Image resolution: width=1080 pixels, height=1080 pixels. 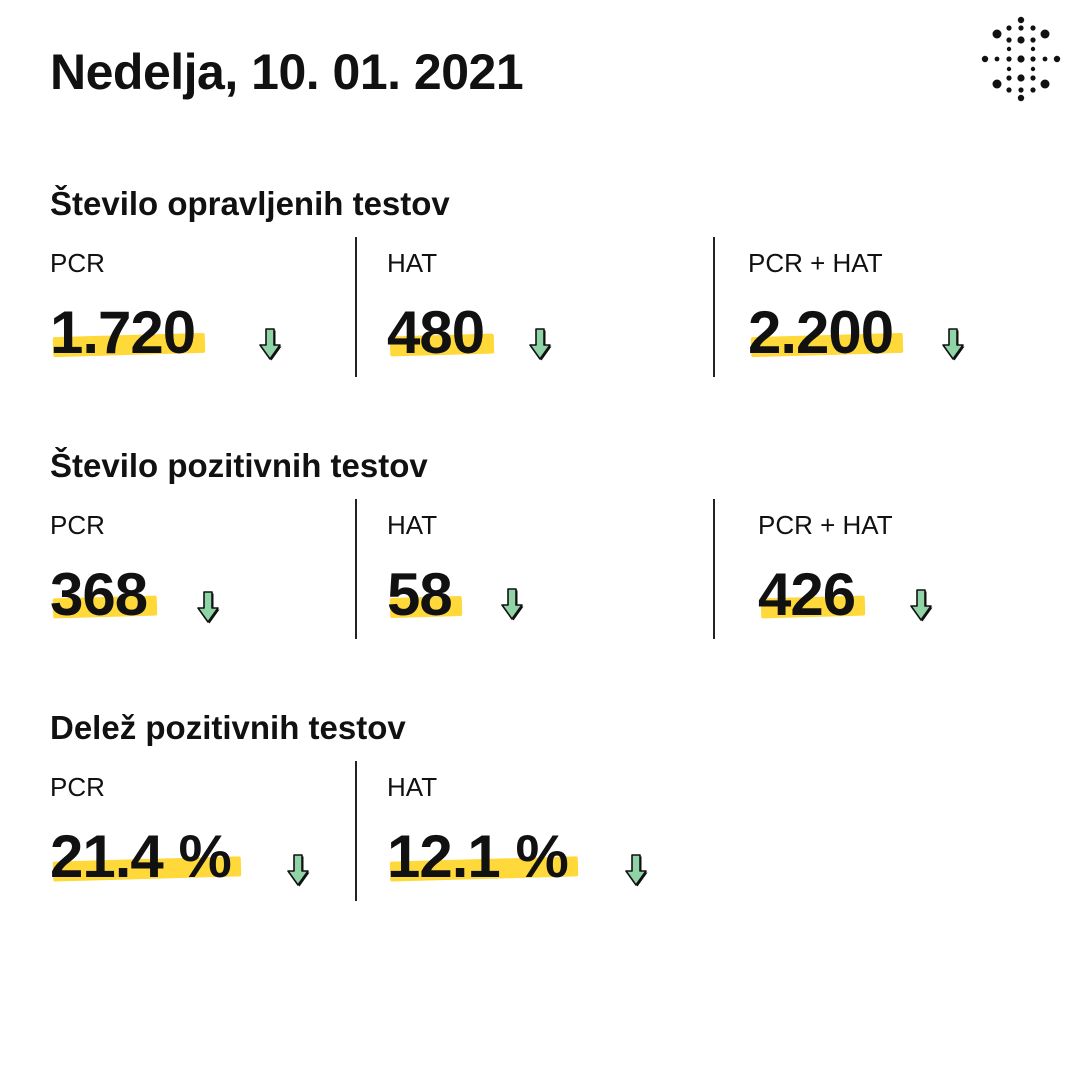 What do you see at coordinates (821, 332) in the screenshot?
I see `stat-value: 2.200` at bounding box center [821, 332].